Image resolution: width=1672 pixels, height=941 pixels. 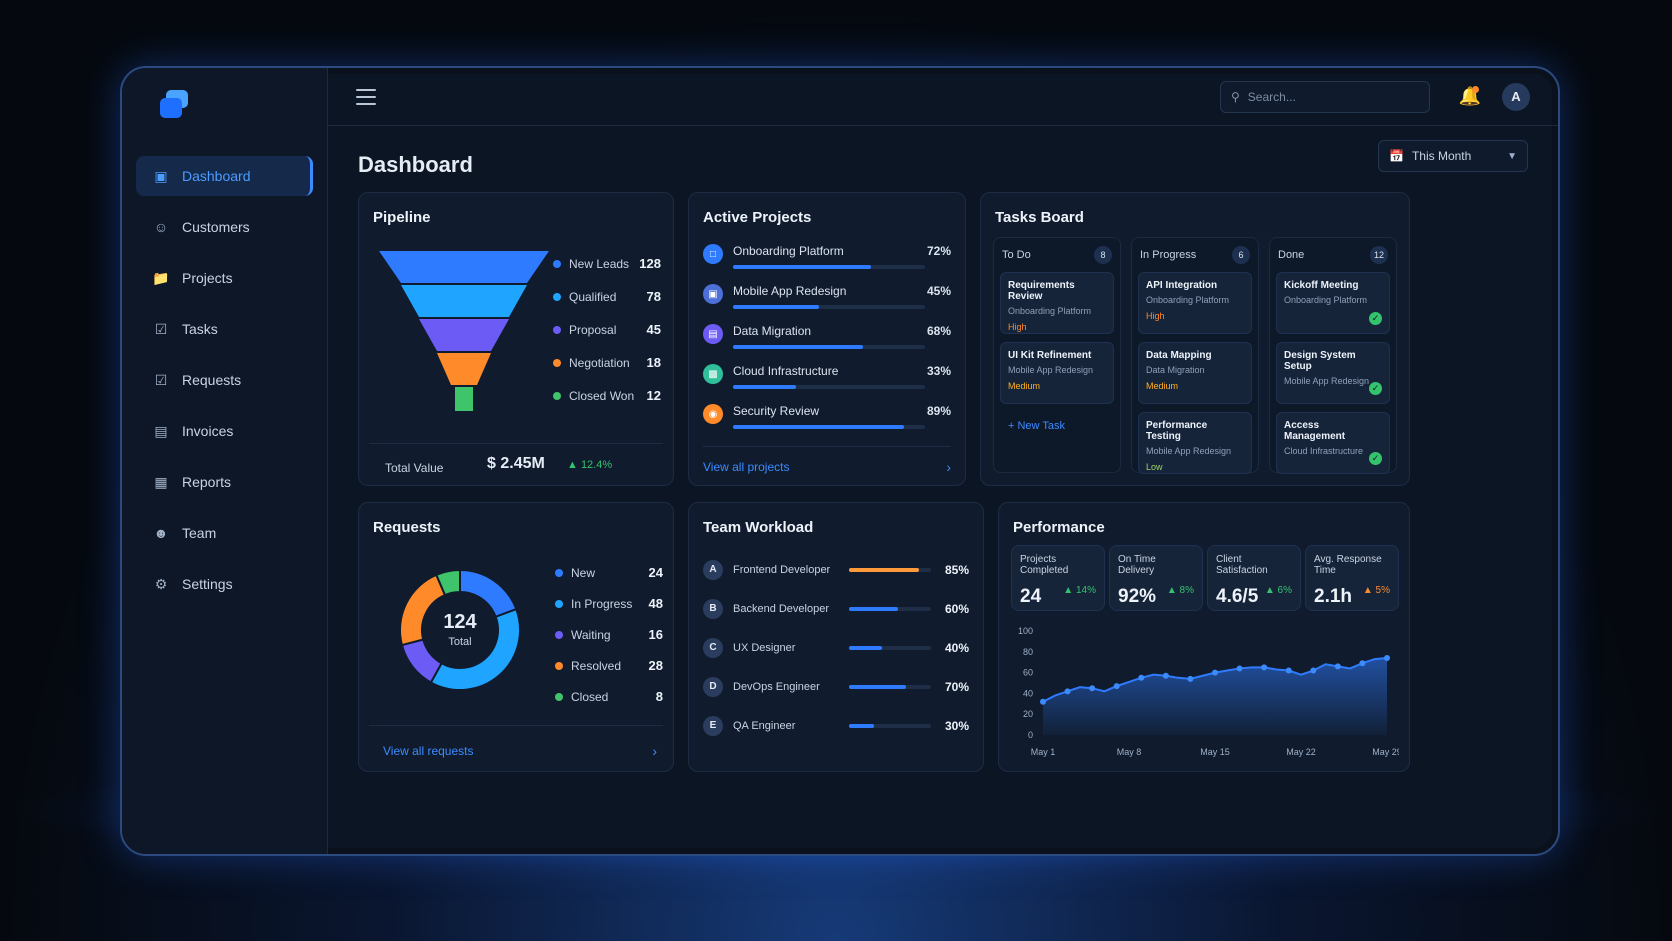 What do you see at coordinates (827, 384) in the screenshot?
I see `project-row: ▩ Cloud Infrastructure 33%` at bounding box center [827, 384].